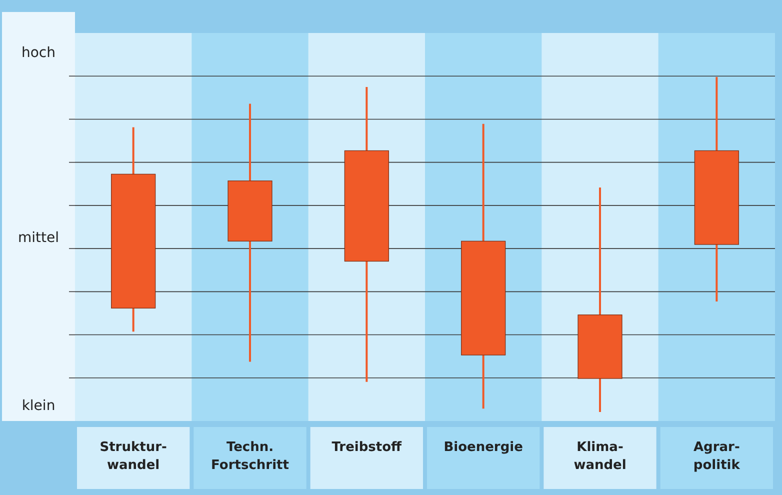 The image size is (782, 495). What do you see at coordinates (716, 456) in the screenshot?
I see `x-tick-label: Agrar- politik` at bounding box center [716, 456].